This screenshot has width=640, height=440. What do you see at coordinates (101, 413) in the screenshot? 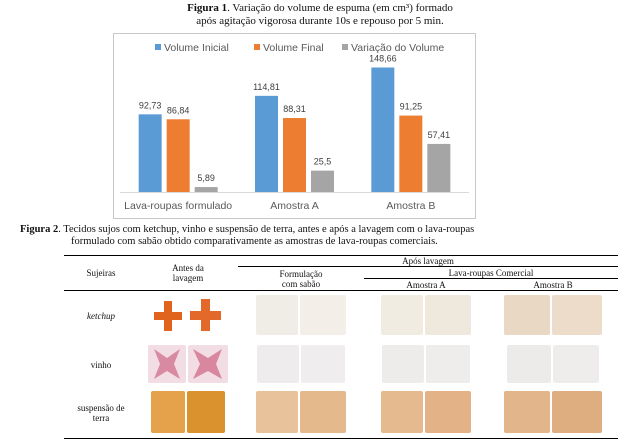
I see `row-label-terra: suspensão de terra` at bounding box center [101, 413].